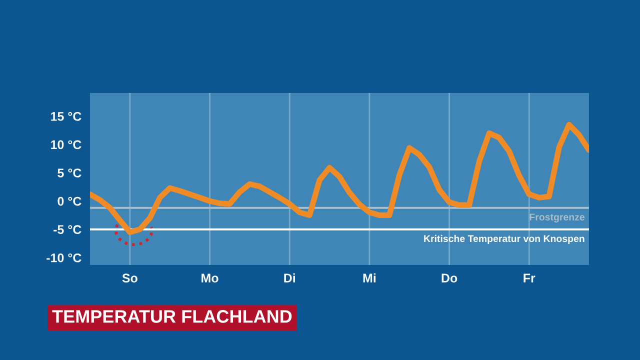 The width and height of the screenshot is (640, 360). Describe the element at coordinates (504, 239) in the screenshot. I see `ref-line-label: Kritische Temperatur von Knospen` at that location.